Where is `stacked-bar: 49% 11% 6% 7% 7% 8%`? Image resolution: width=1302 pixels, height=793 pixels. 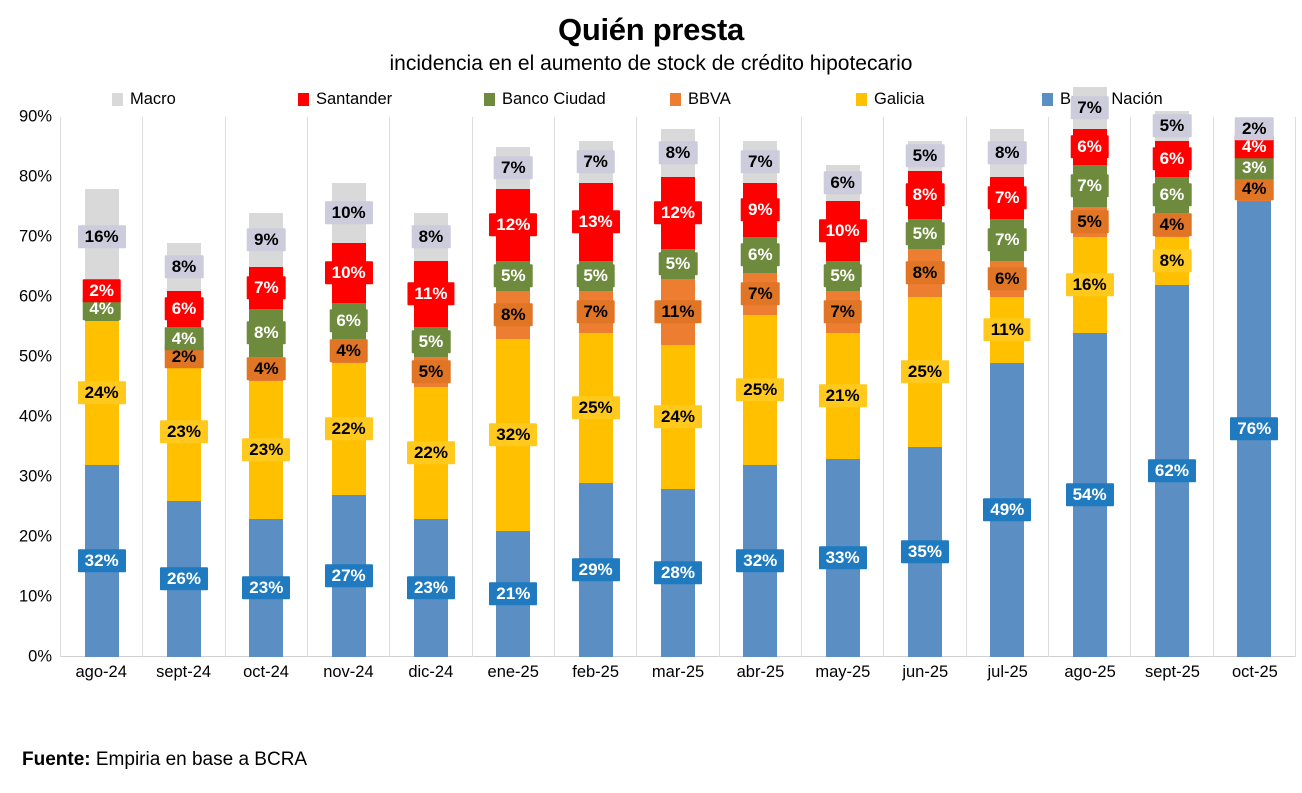 stacked-bar: 49% 11% 6% 7% 7% 8% is located at coordinates (1007, 392).